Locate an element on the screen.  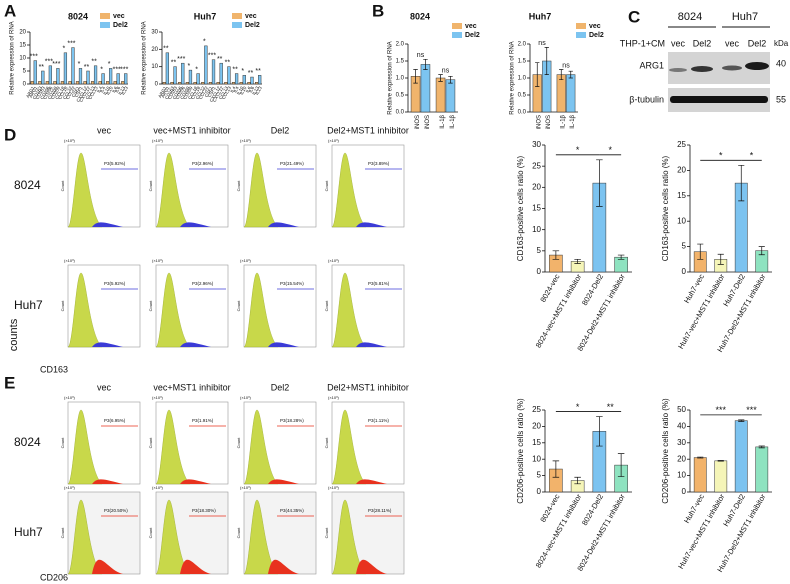
x-tick-label: CD163 is located at coordinates (170, 92).